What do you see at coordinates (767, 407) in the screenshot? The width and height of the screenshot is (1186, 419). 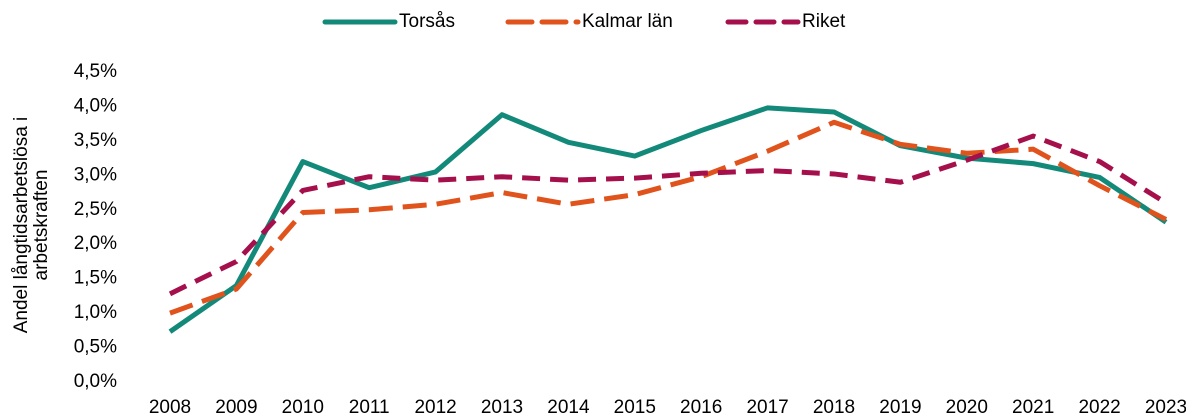 I see `x-tick-label: 2017` at bounding box center [767, 407].